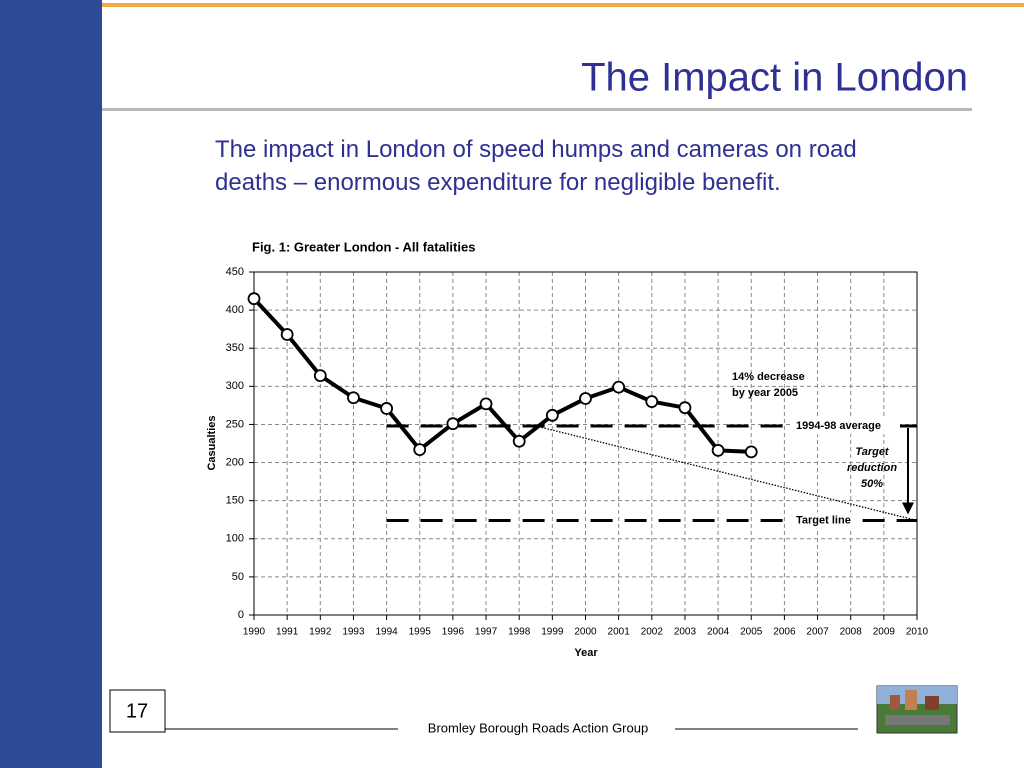  I want to click on x-tick-label: 2010, so click(917, 632).